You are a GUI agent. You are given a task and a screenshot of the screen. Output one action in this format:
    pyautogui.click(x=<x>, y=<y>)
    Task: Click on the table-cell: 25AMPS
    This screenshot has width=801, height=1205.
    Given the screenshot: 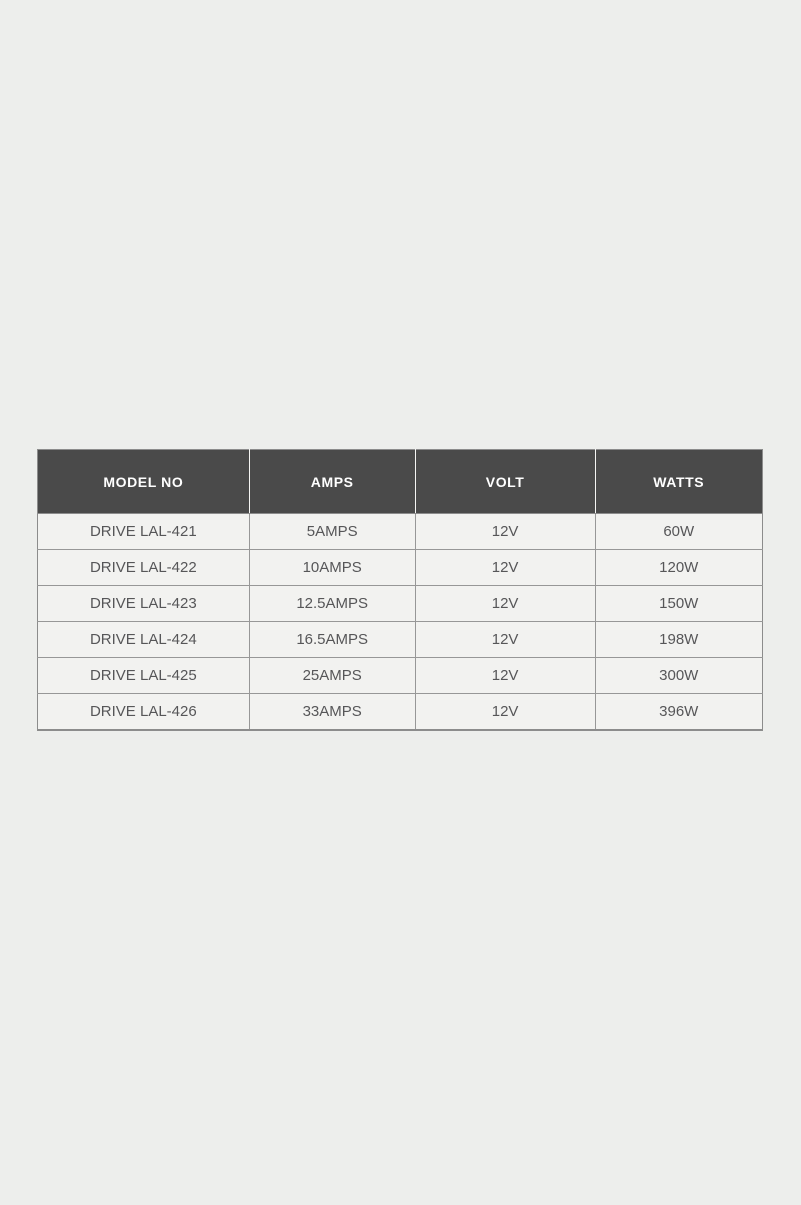 What is the action you would take?
    pyautogui.click(x=332, y=675)
    